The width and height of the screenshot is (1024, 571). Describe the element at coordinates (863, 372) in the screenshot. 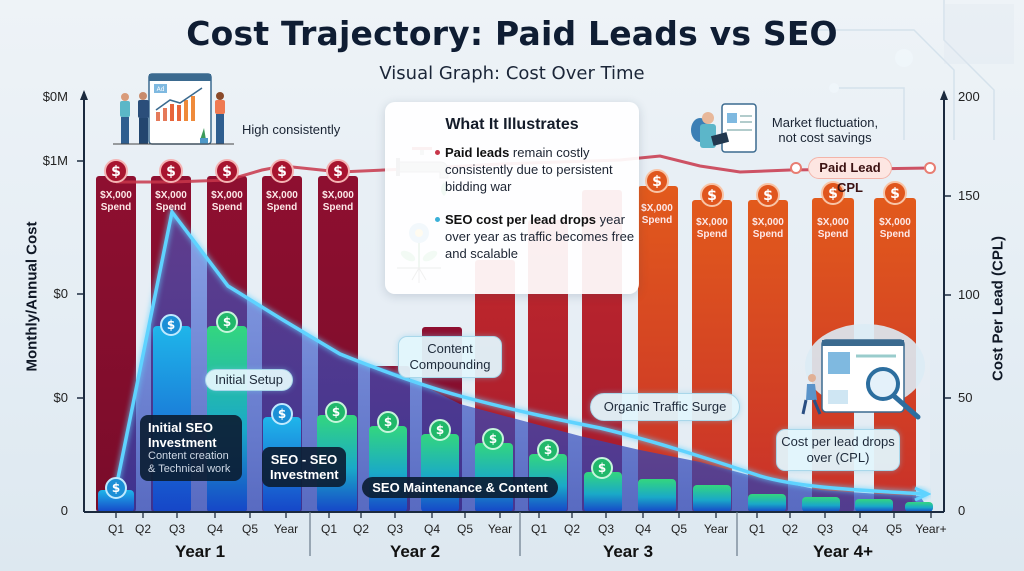

I see `seo-search-illustration` at that location.